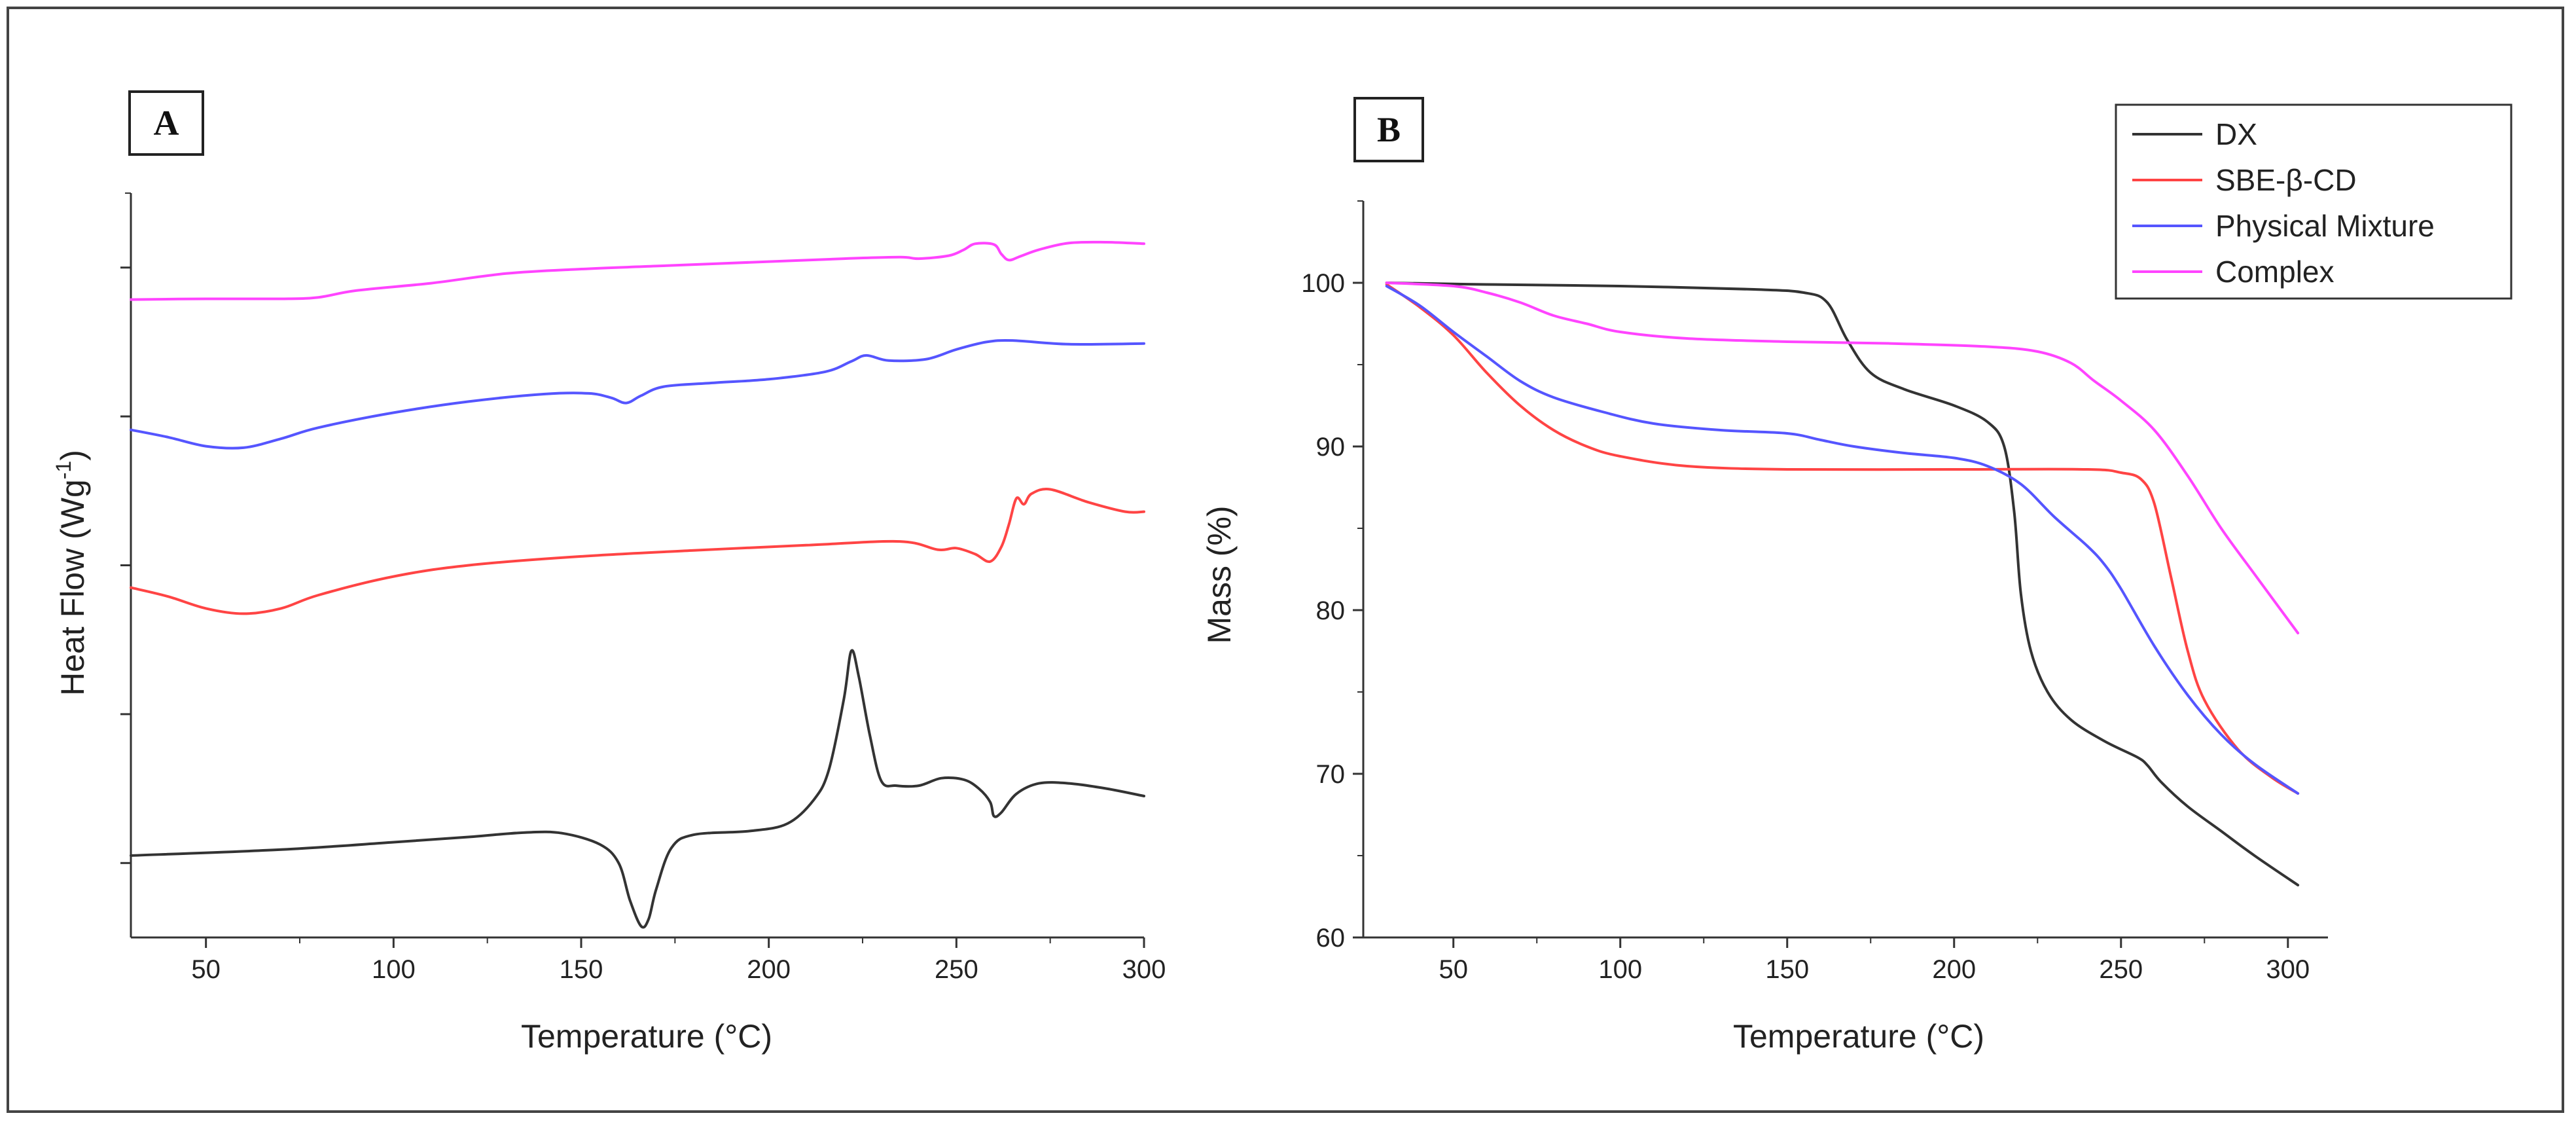  Describe the element at coordinates (1954, 969) in the screenshot. I see `panel-b-x-tick-label: 200` at that location.